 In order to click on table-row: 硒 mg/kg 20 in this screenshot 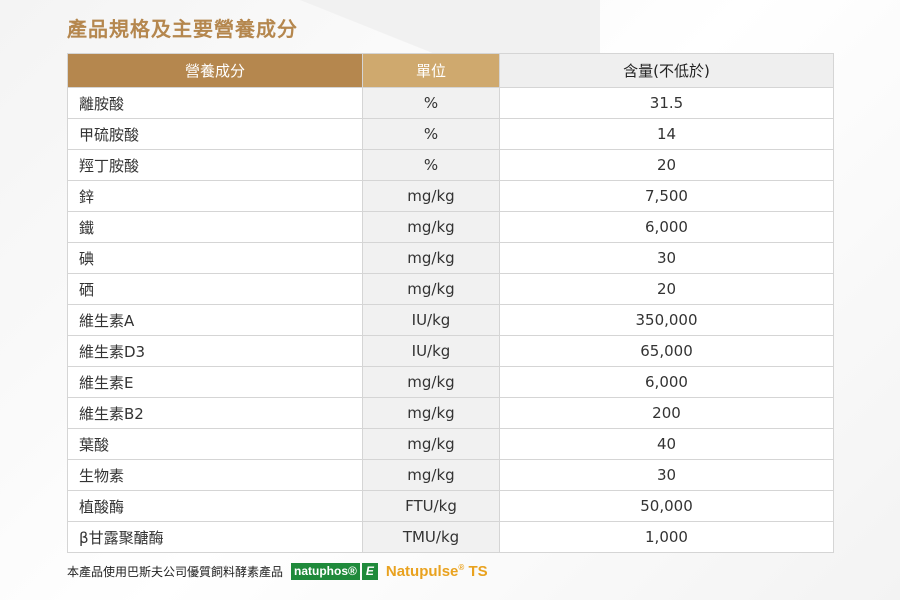, I will do `click(450, 289)`.